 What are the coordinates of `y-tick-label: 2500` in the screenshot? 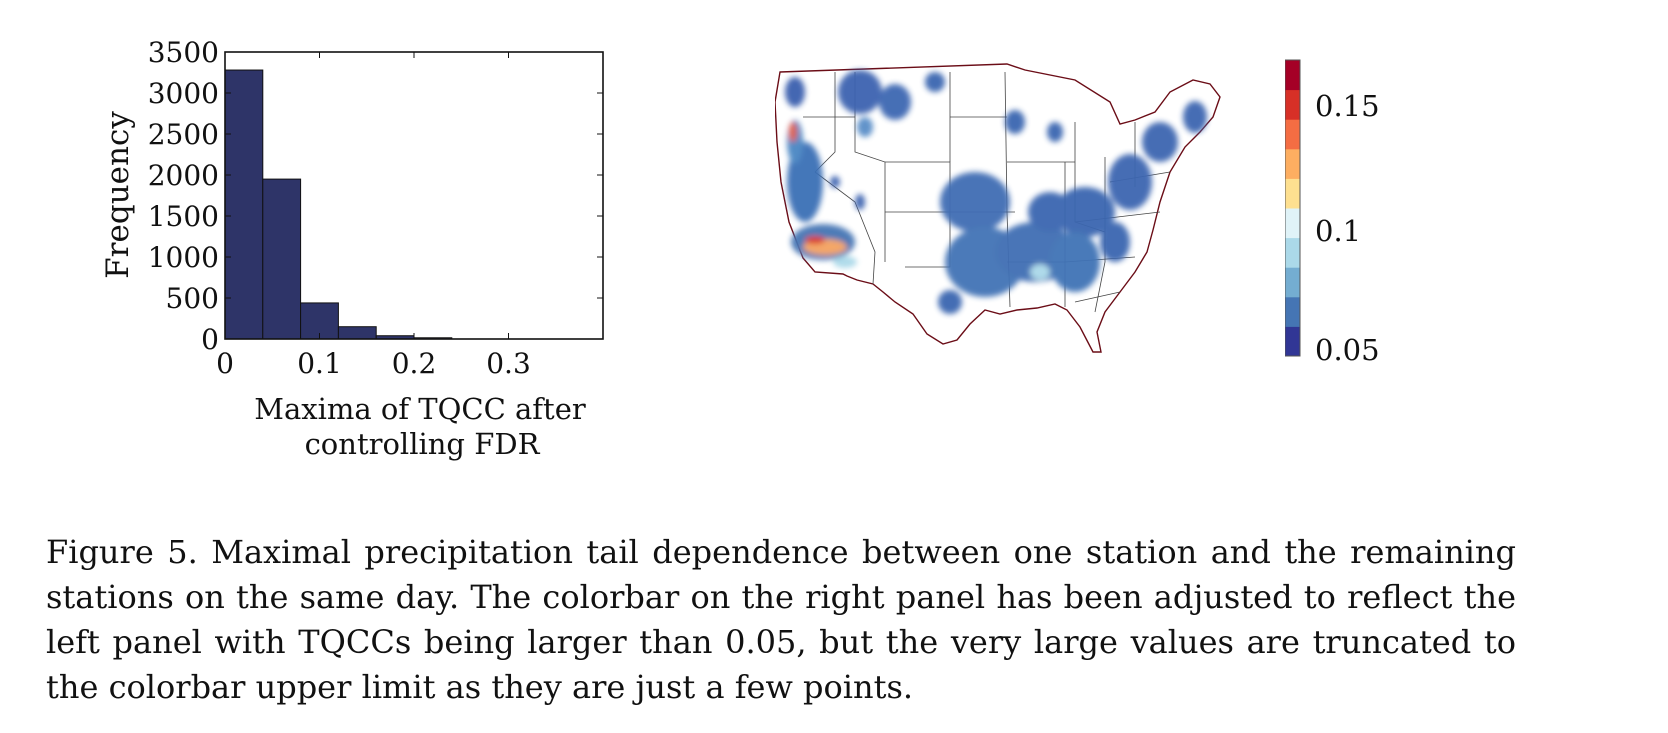 It's located at (183, 134).